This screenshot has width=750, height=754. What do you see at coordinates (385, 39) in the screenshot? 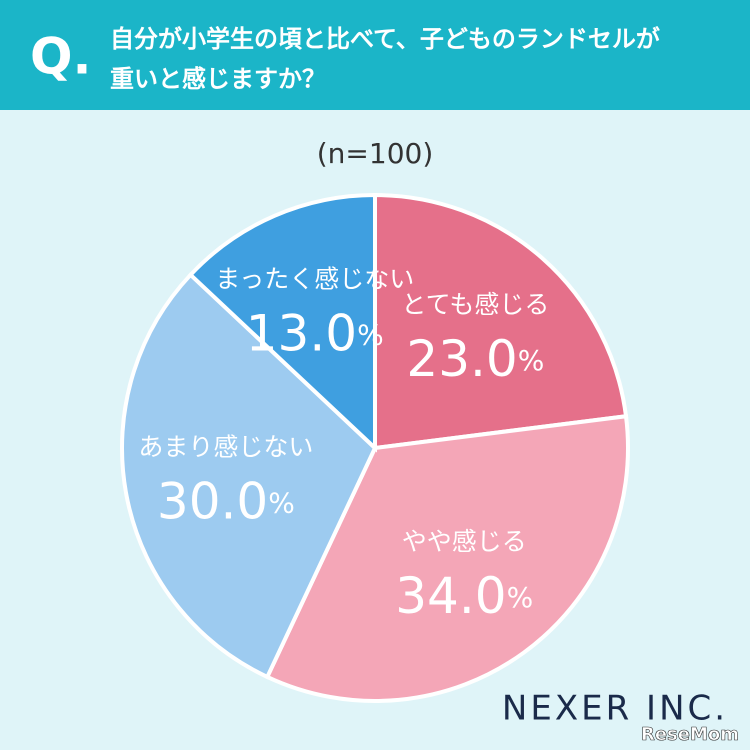
I see `question: 自分が小学生の頃と比べて、子どものランドセルが` at bounding box center [385, 39].